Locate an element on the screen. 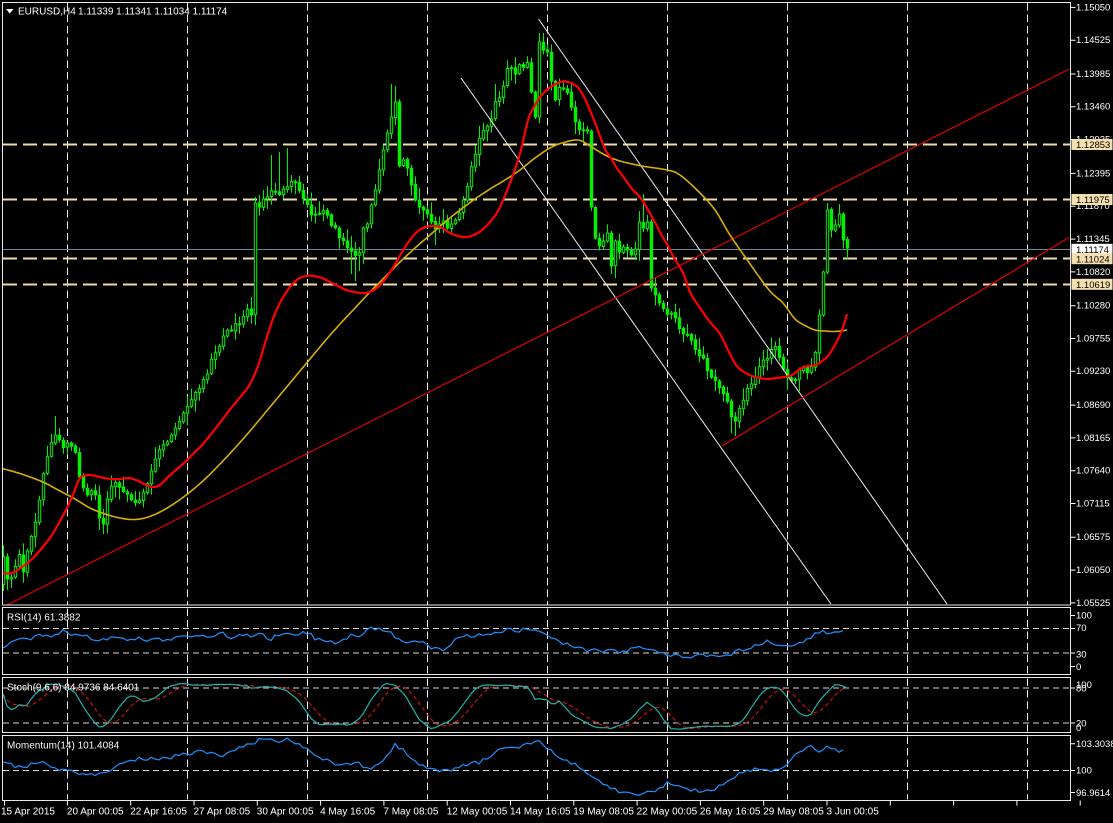 This screenshot has width=1113, height=823. svg-text: 1.13460 is located at coordinates (1093, 107).